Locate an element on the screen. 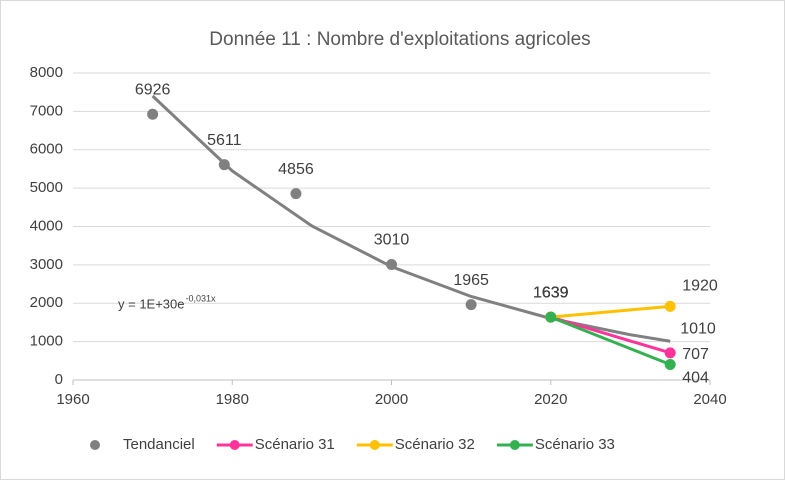 This screenshot has width=785, height=480. data-label: 707 is located at coordinates (695, 354).